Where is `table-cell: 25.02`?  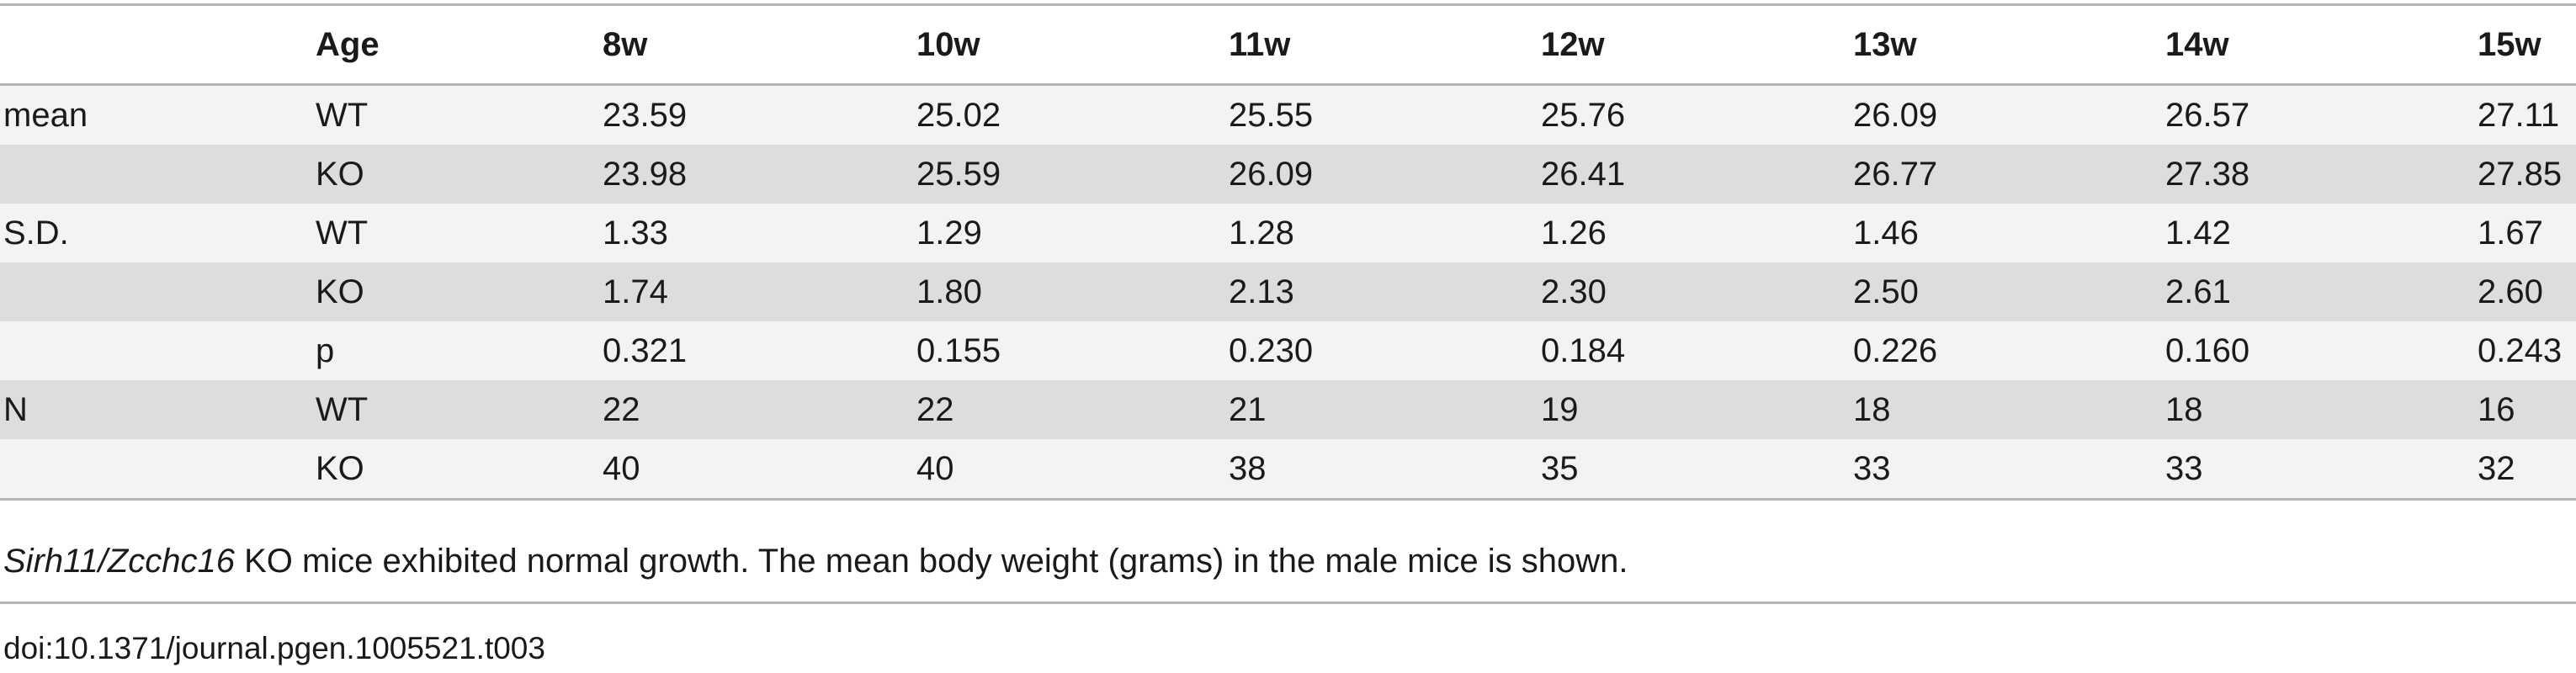
table-cell: 25.02 is located at coordinates (958, 115).